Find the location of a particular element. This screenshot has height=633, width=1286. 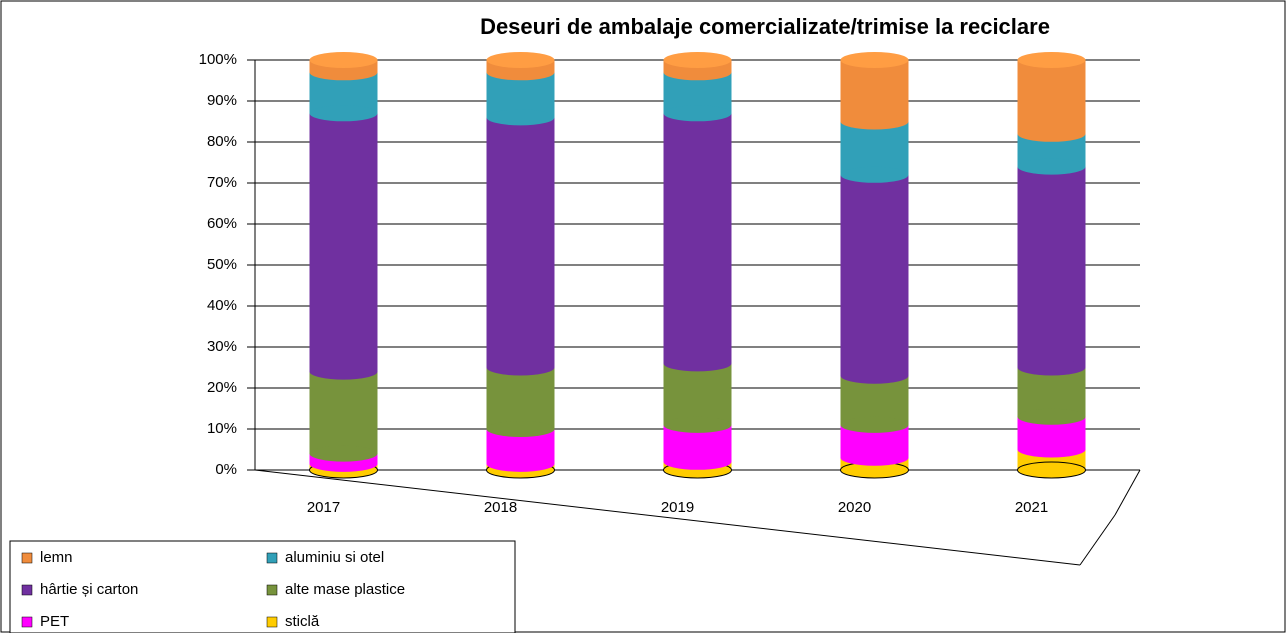

legend-box is located at coordinates (262, 586).